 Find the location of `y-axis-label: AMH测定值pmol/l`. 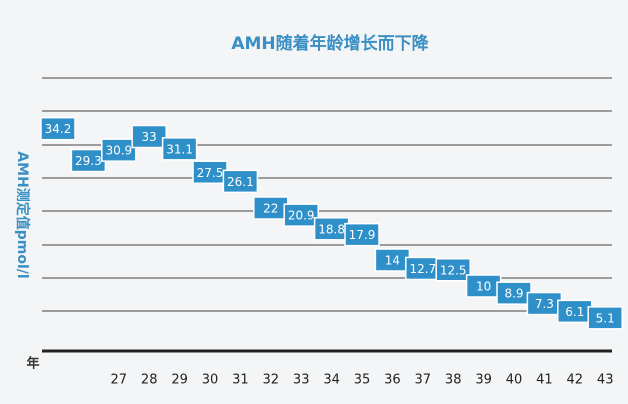

y-axis-label: AMH测定值pmol/l is located at coordinates (22, 214).